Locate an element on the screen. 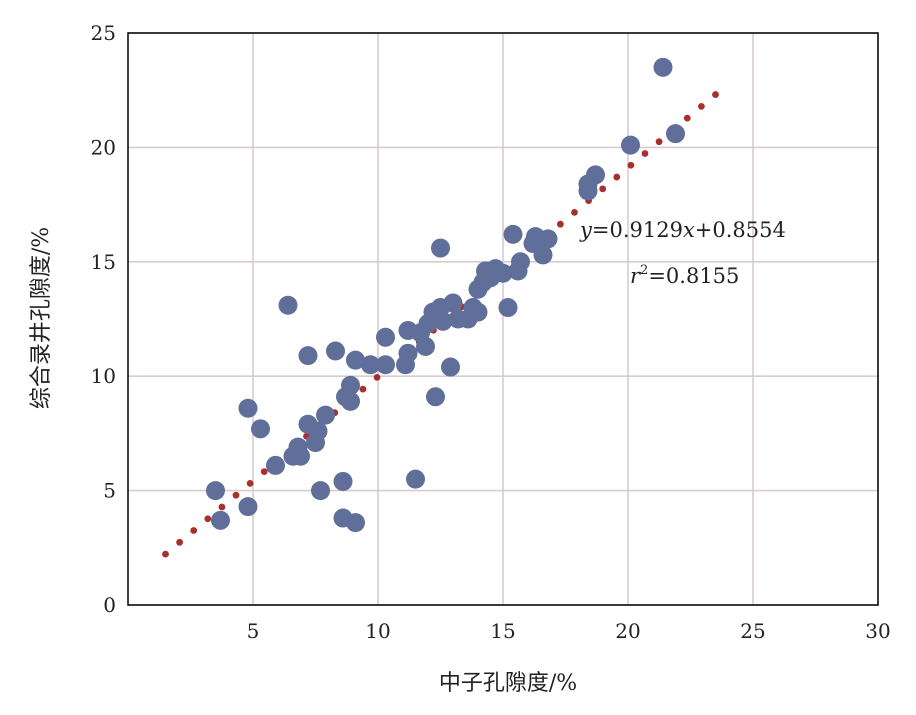  r-squared-value: =0.8155 is located at coordinates (693, 276).